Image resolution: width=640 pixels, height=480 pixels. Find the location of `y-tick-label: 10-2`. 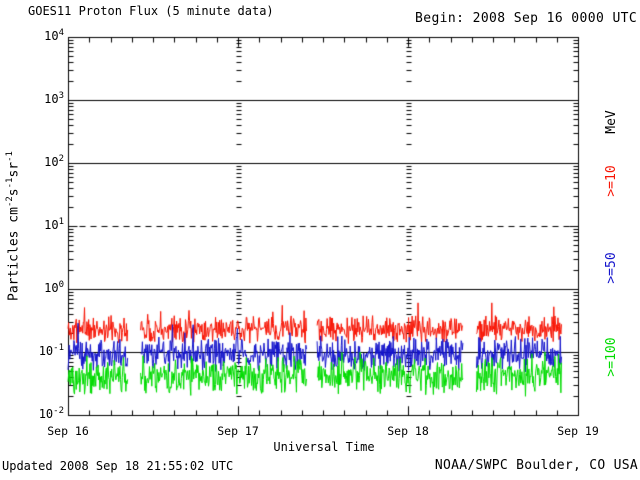

y-tick-label: 10-2 is located at coordinates (51, 413).